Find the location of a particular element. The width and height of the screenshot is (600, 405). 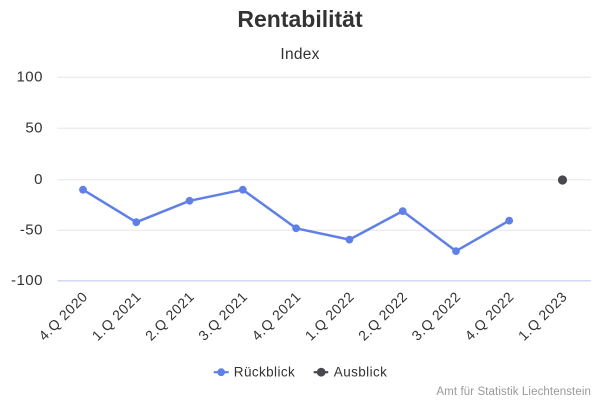

svg-text: -50 is located at coordinates (31, 230).